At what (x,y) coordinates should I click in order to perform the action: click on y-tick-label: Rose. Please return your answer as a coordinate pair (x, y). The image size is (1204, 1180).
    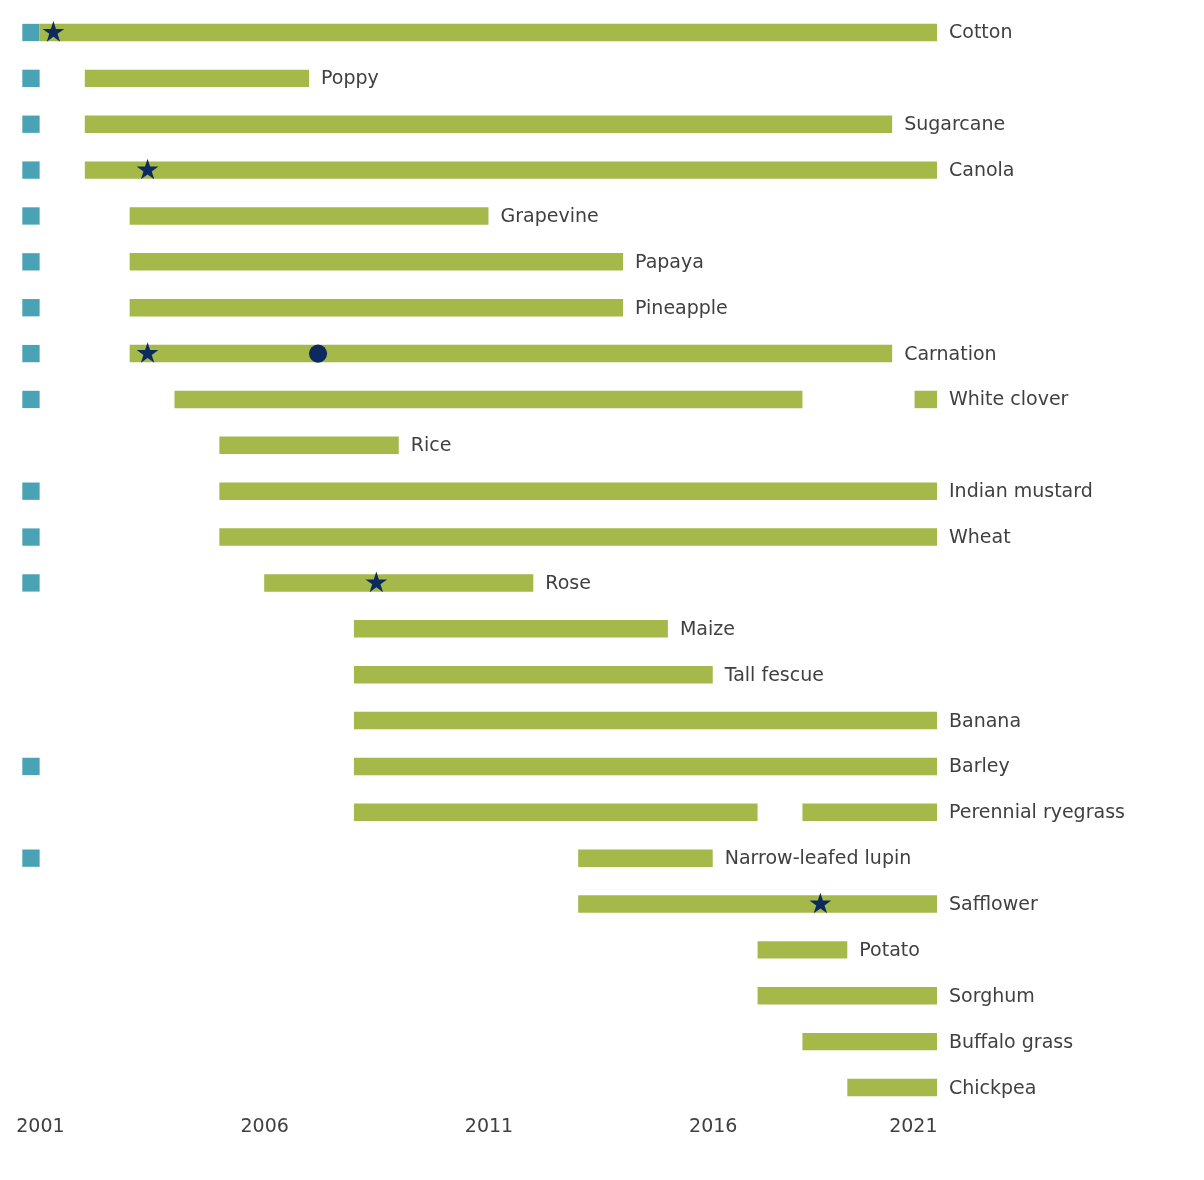
    Looking at the image, I should click on (568, 581).